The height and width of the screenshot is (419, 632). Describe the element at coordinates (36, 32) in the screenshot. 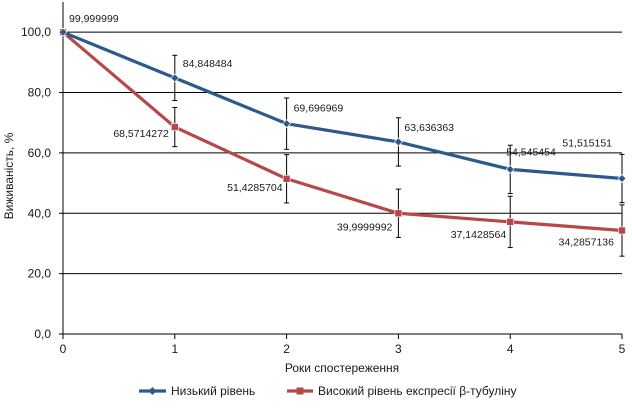

I see `y-tick-label: 100,0` at that location.